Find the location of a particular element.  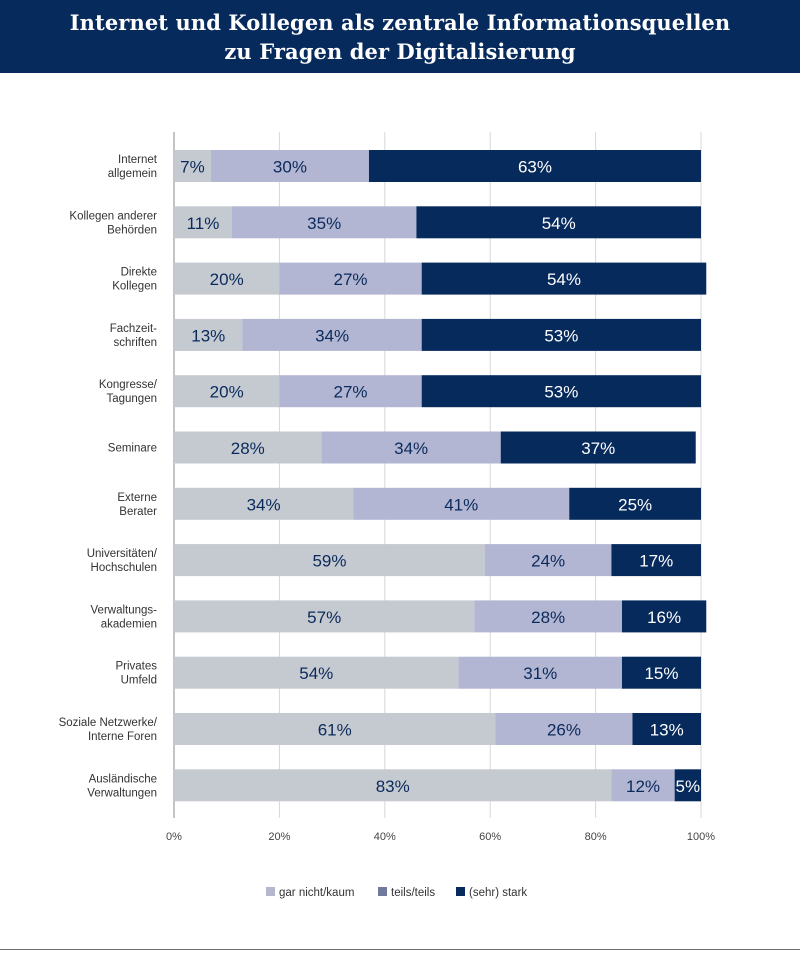

data-label: 26% is located at coordinates (564, 730).